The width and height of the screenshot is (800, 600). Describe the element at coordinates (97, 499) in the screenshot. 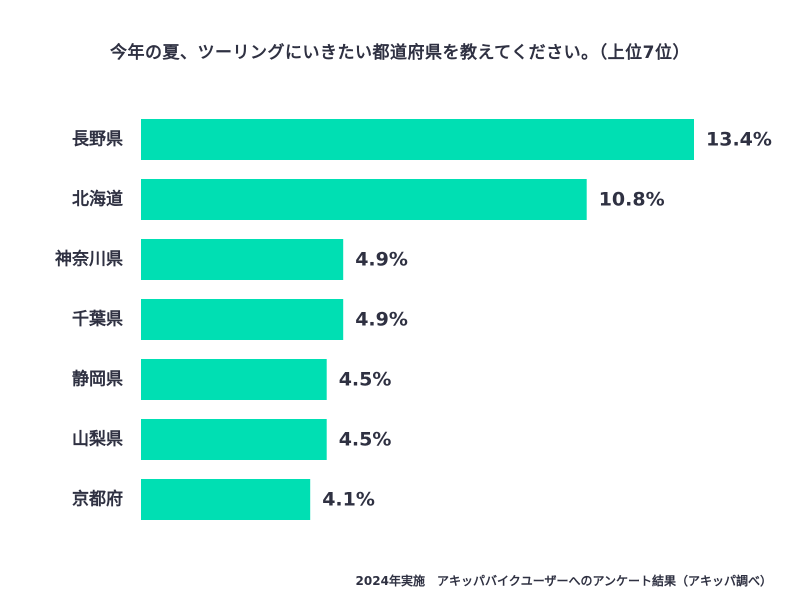

I see `category-label: 京都府` at that location.